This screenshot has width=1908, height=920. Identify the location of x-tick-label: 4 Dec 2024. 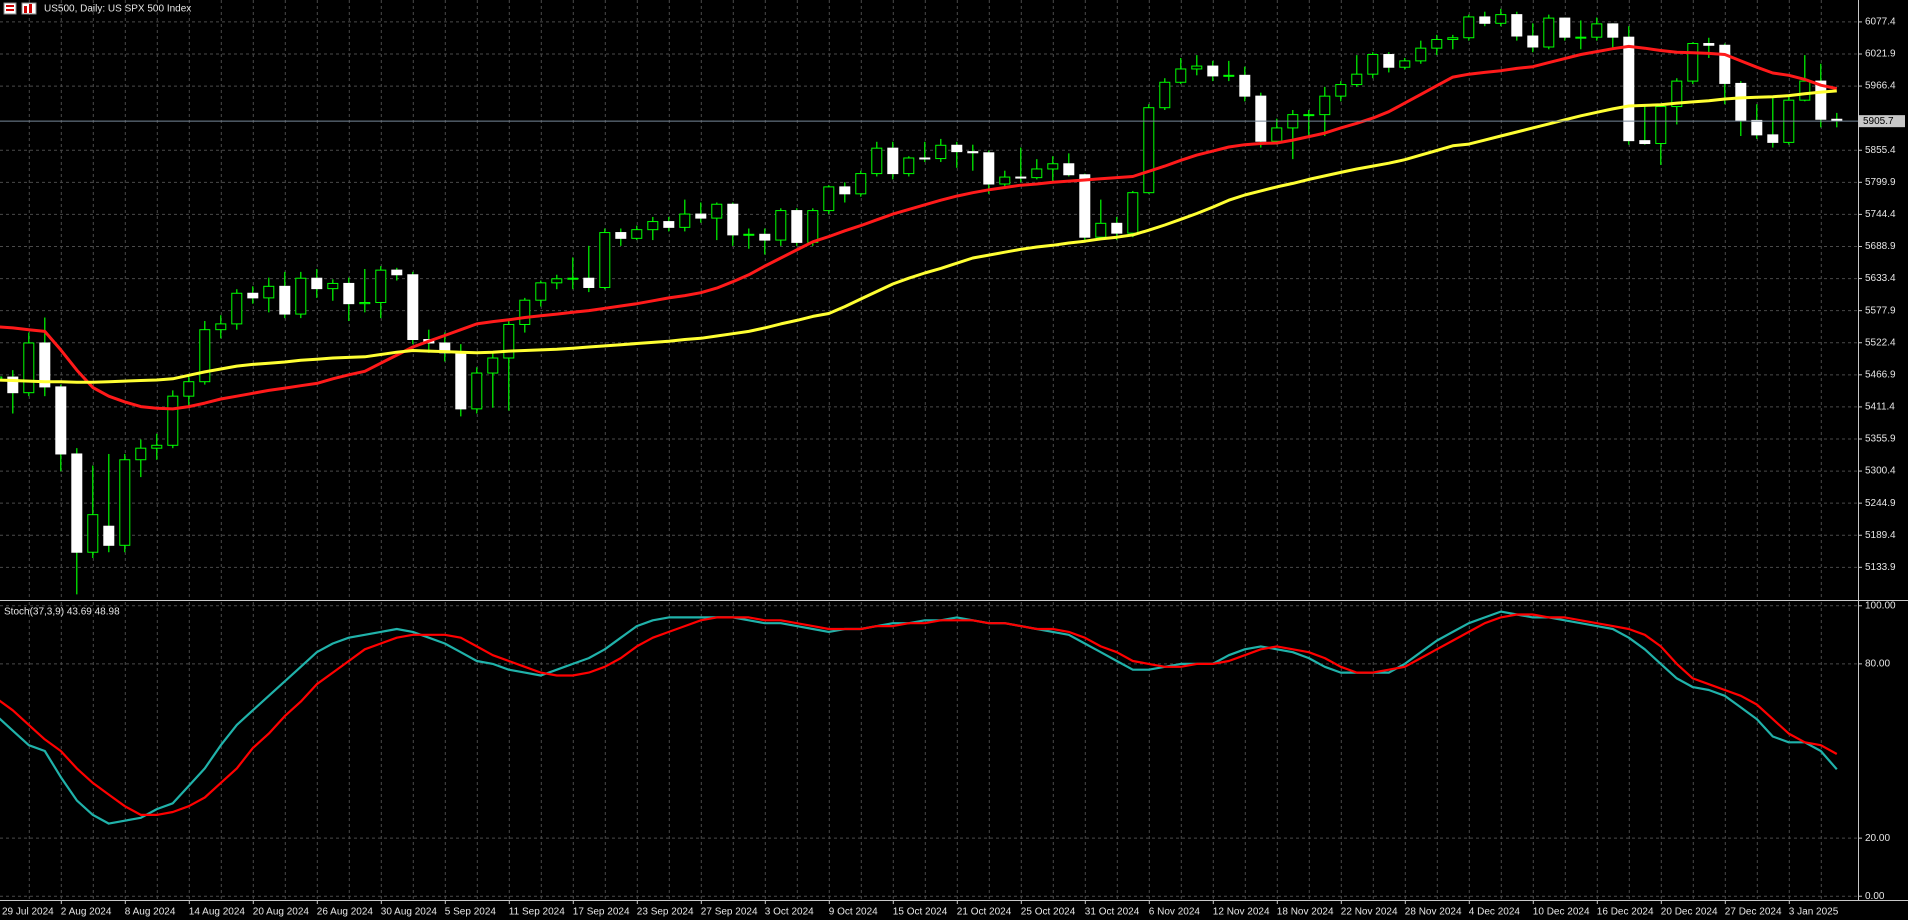
(1495, 912).